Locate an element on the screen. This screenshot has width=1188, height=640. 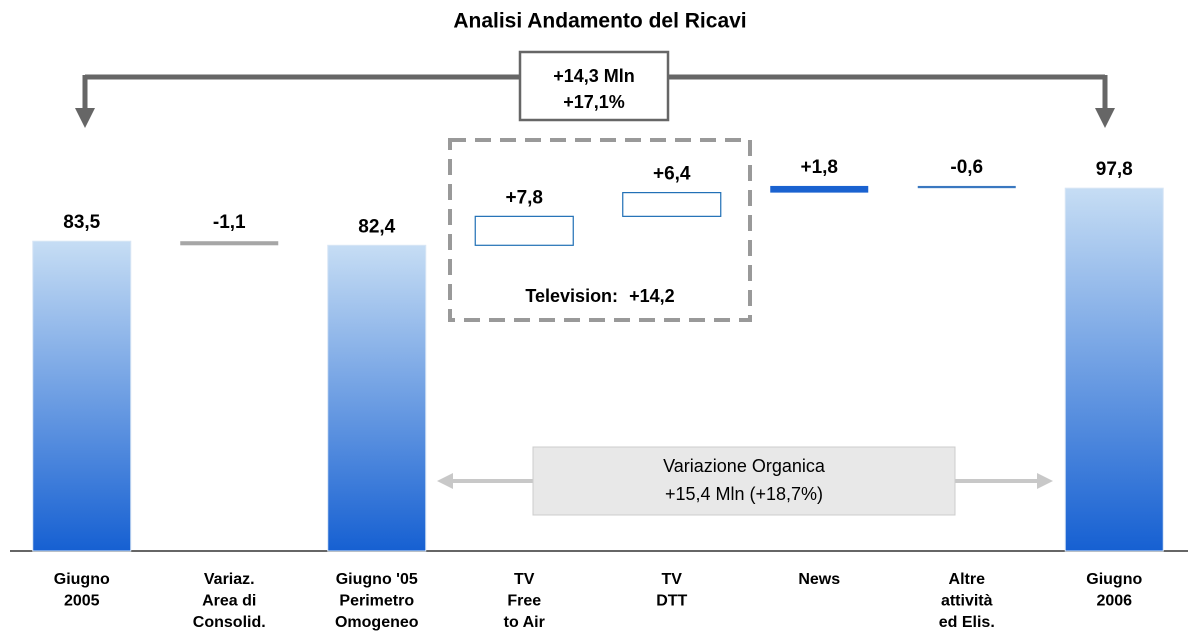
x-tick-label-line: Giugno '05 is located at coordinates (377, 579).